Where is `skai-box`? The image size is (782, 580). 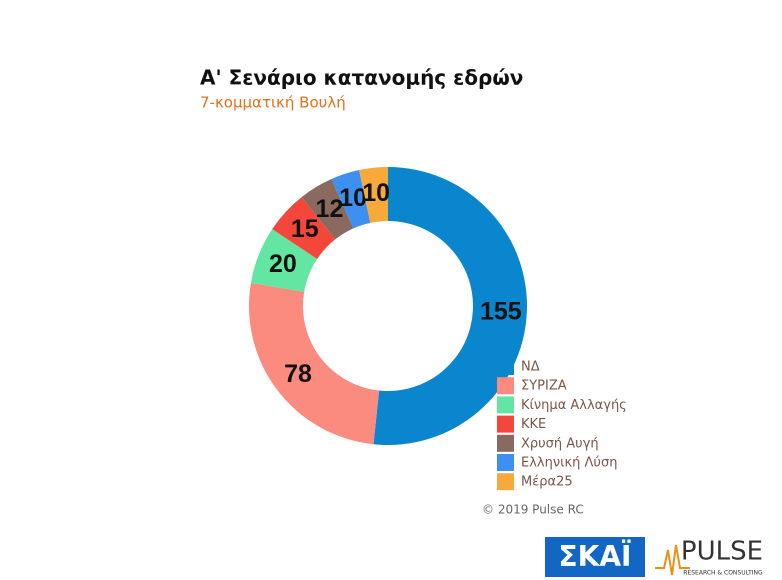 skai-box is located at coordinates (595, 557).